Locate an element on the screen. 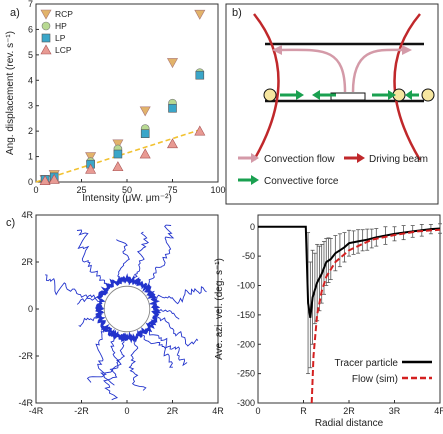 Image resolution: width=443 pixels, height=434 pixels. panel-c-letter: c) is located at coordinates (10, 223).